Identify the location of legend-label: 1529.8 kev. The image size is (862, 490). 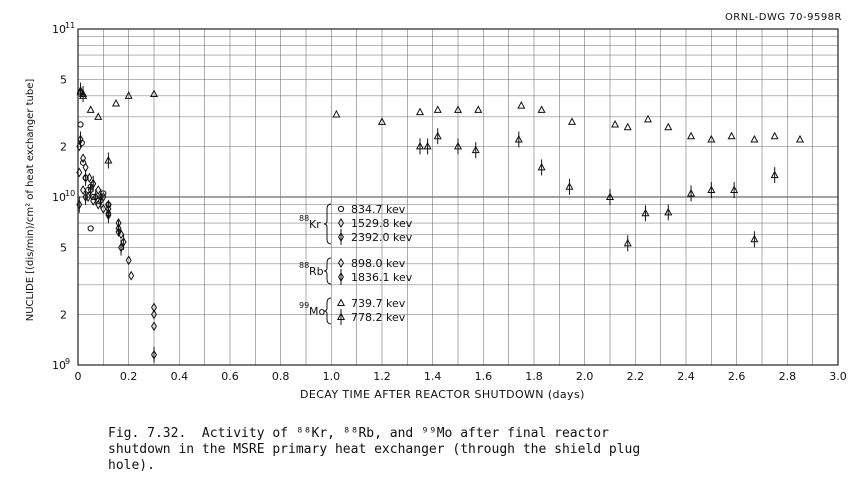
(382, 223).